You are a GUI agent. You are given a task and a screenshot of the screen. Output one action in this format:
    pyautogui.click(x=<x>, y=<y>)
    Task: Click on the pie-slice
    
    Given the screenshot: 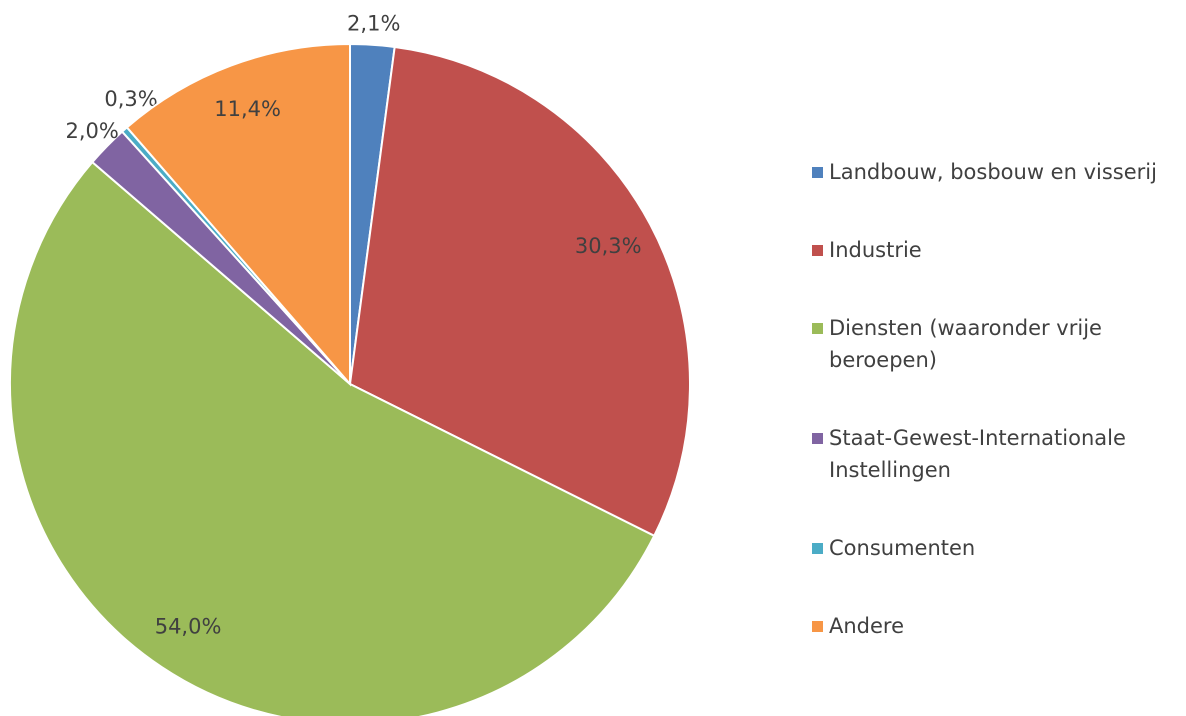 What is the action you would take?
    pyautogui.click(x=238, y=214)
    